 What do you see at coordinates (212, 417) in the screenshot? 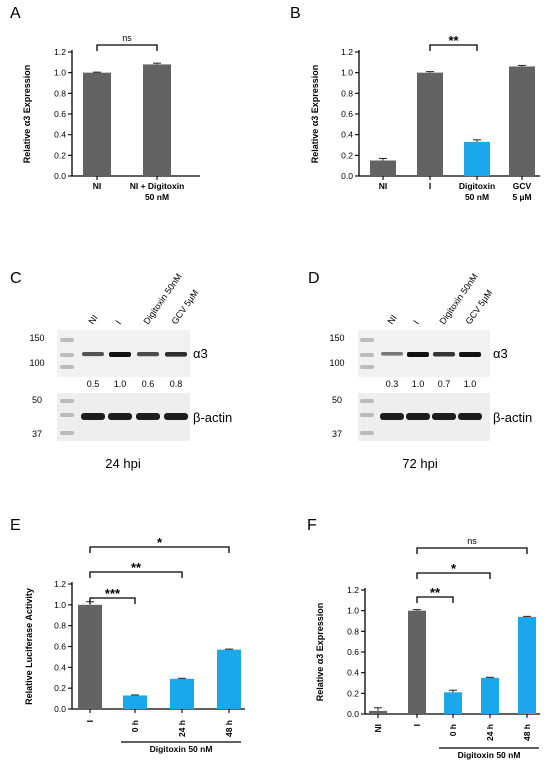
I see `protein-label-beta-actin: β-actin` at bounding box center [212, 417].